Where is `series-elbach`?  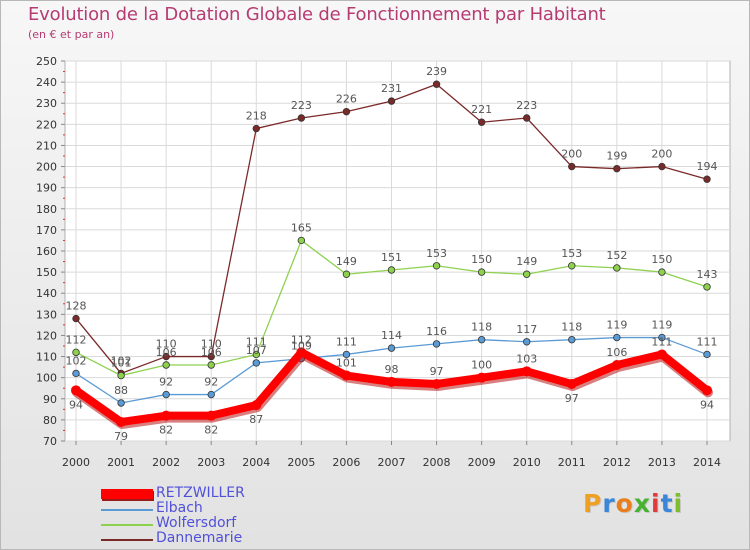 series-elbach is located at coordinates (391, 370).